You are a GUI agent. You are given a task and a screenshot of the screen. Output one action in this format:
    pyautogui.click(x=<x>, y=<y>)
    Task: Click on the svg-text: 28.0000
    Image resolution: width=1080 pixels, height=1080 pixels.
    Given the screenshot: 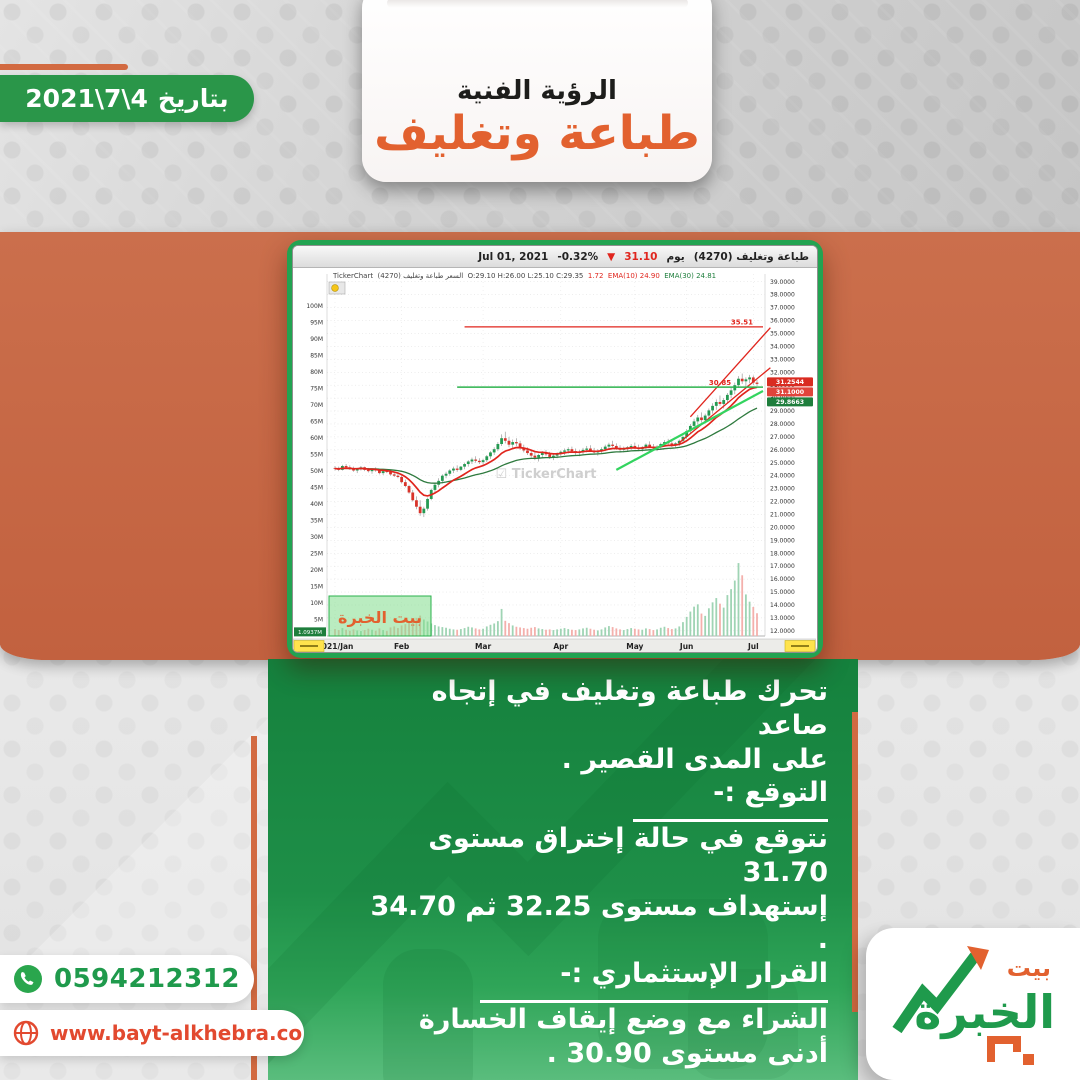 What is the action you would take?
    pyautogui.click(x=782, y=424)
    